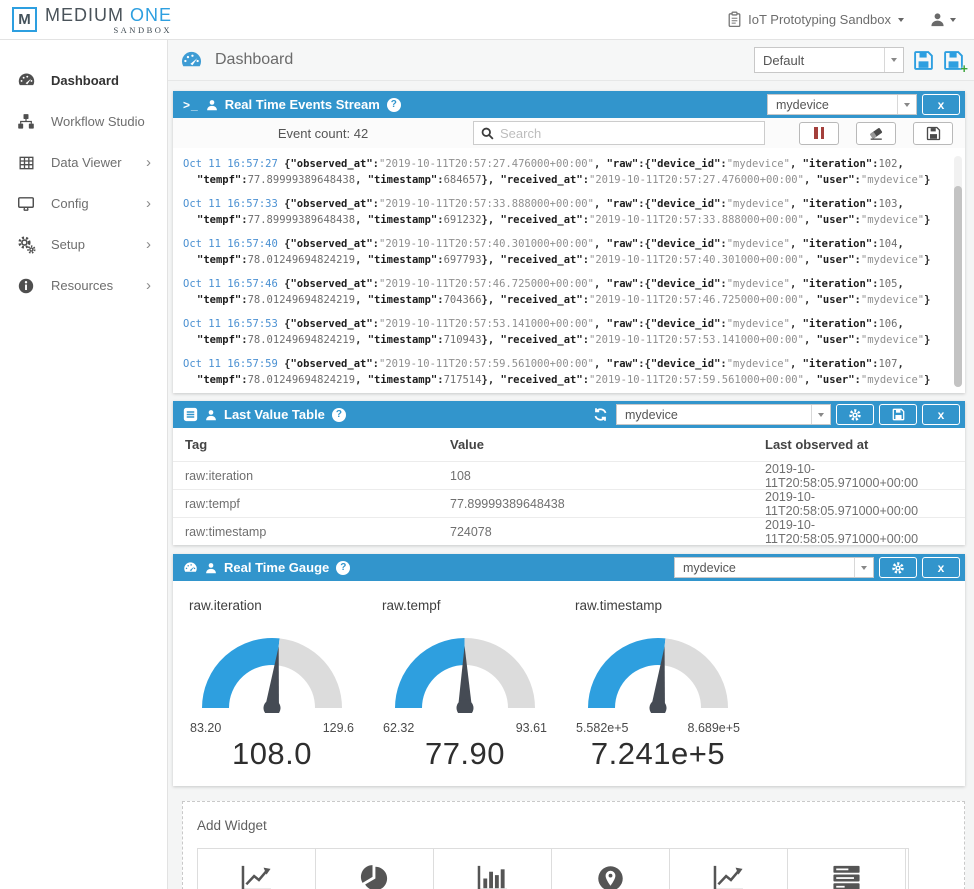 The height and width of the screenshot is (889, 974). I want to click on panel-title: Last Value Table, so click(274, 414).